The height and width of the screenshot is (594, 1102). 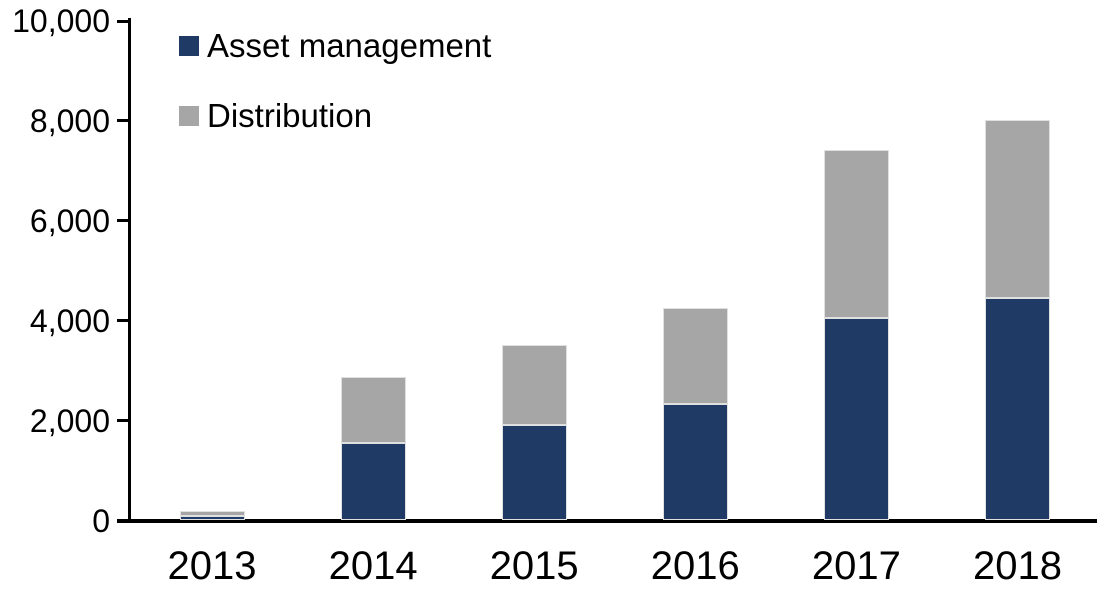 I want to click on bar-segment-asset-management-2017, so click(x=856, y=418).